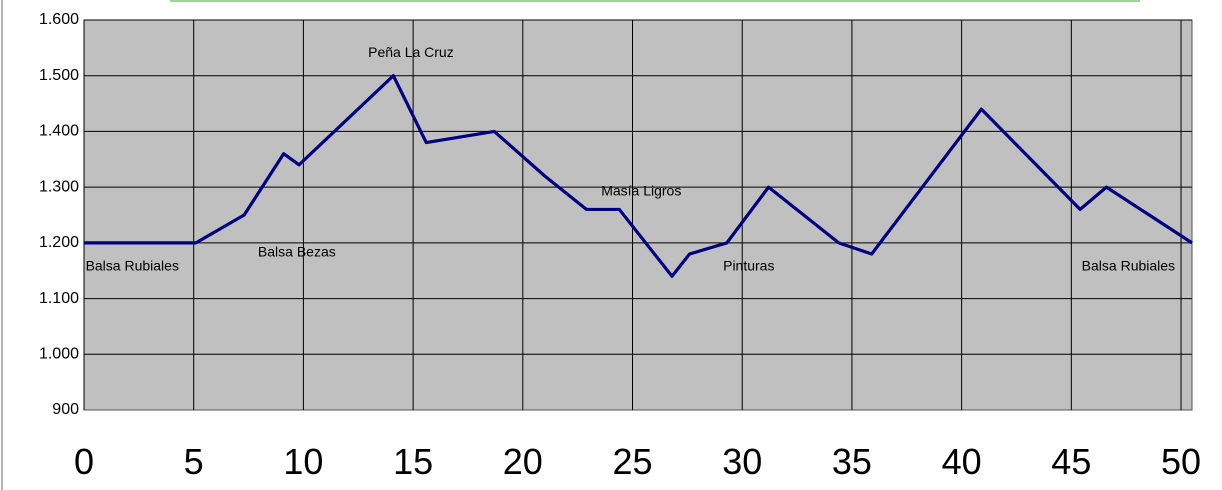 The height and width of the screenshot is (490, 1222). Describe the element at coordinates (84, 461) in the screenshot. I see `x-tick-label: 0` at that location.